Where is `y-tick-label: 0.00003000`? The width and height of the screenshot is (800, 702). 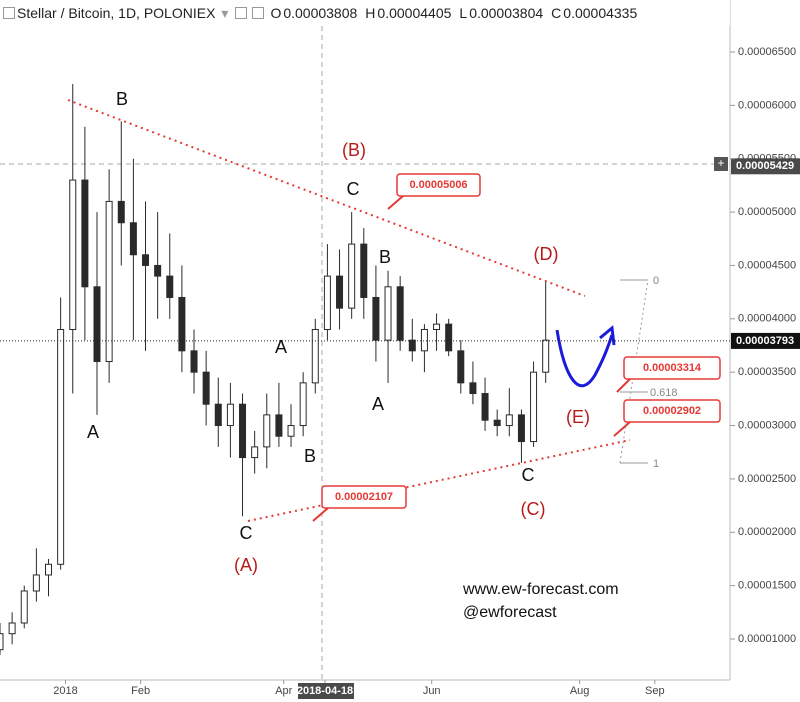 y-tick-label: 0.00003000 is located at coordinates (767, 425).